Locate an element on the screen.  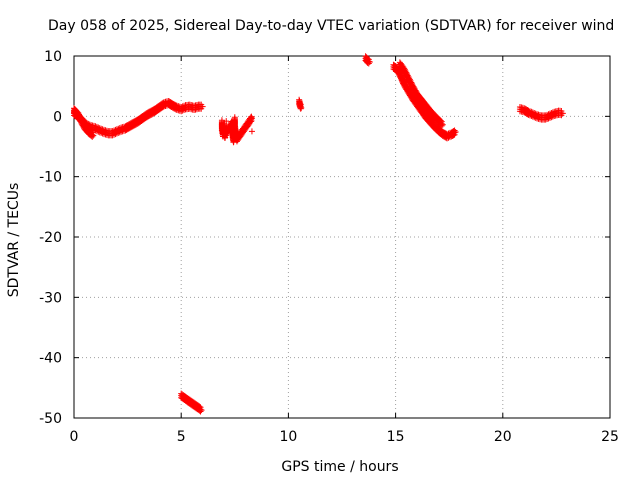
x-tick-label: 10 is located at coordinates (288, 437).